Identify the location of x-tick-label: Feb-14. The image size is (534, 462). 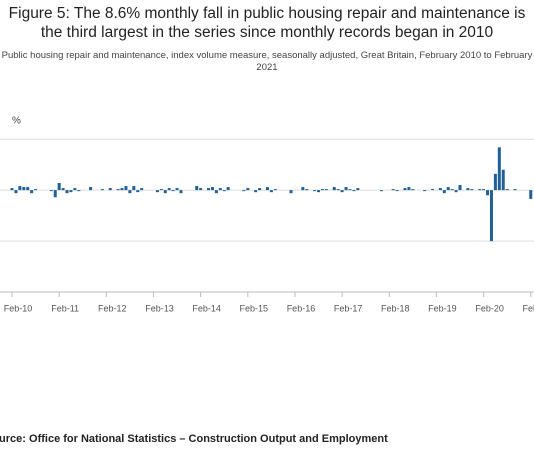
(206, 308).